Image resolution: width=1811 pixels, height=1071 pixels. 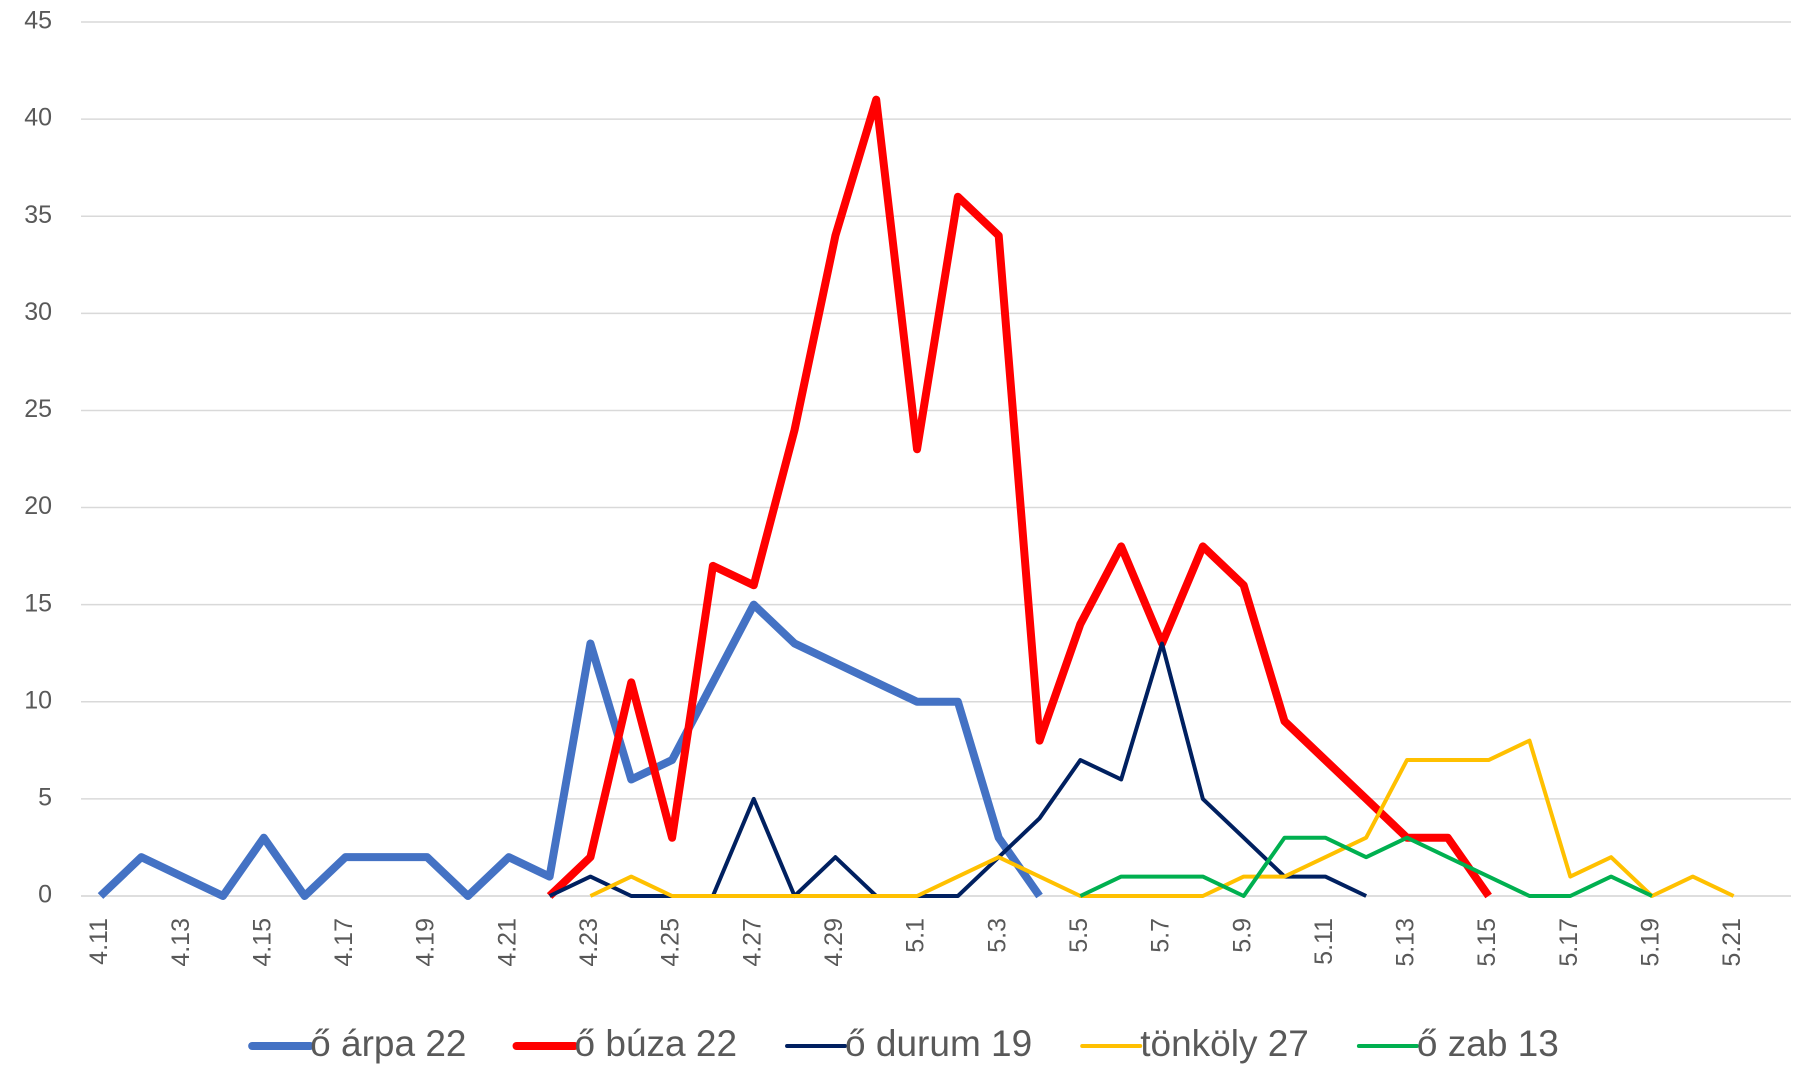 I want to click on y-tick-label: 25, so click(x=38, y=409).